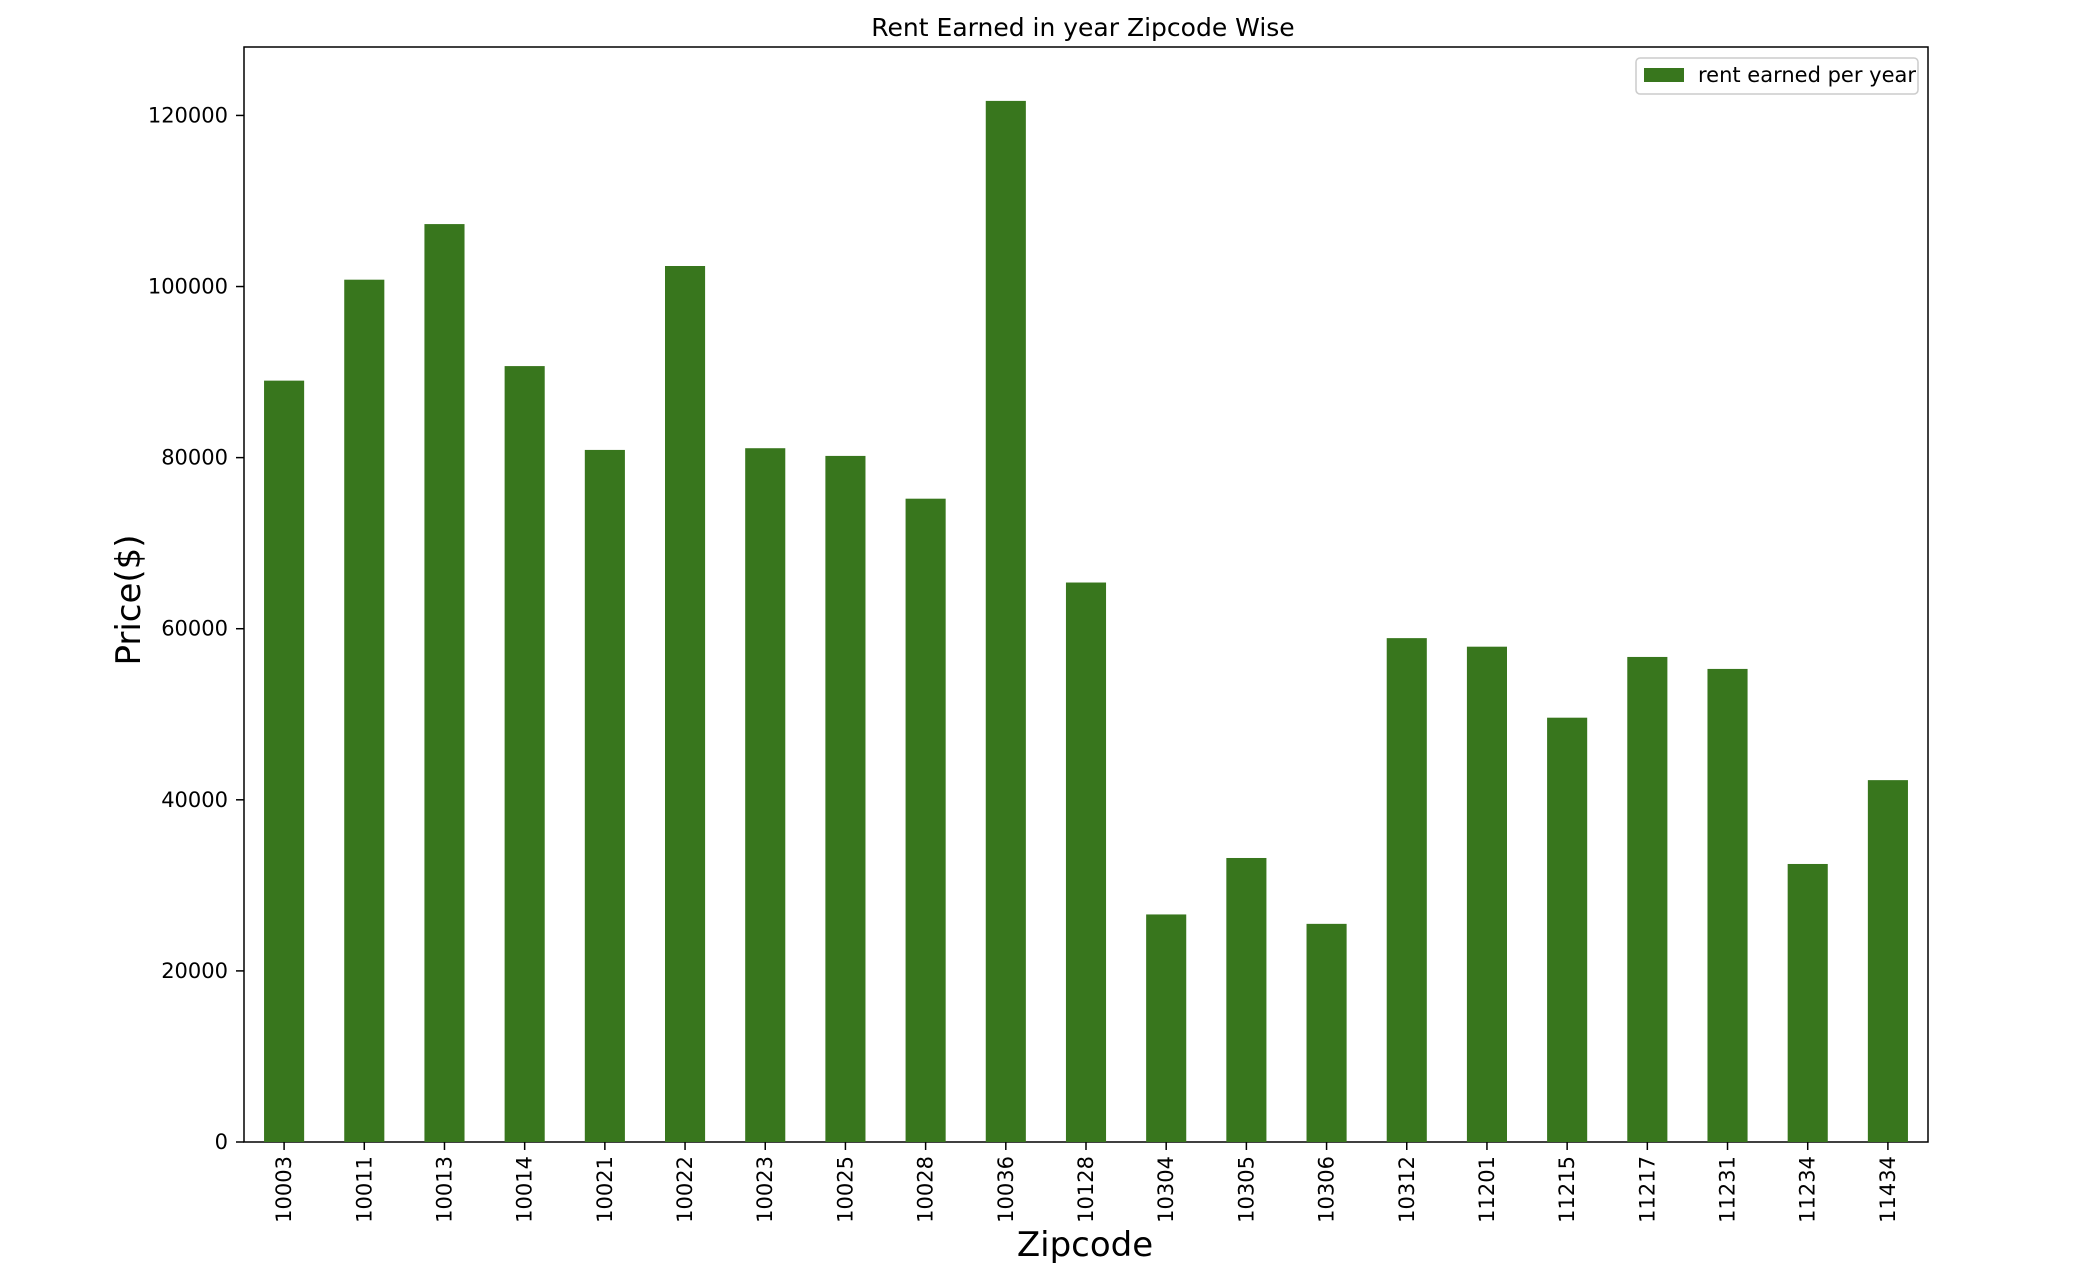 This screenshot has width=2078, height=1276. I want to click on x-tick-label: 10011, so click(364, 1189).